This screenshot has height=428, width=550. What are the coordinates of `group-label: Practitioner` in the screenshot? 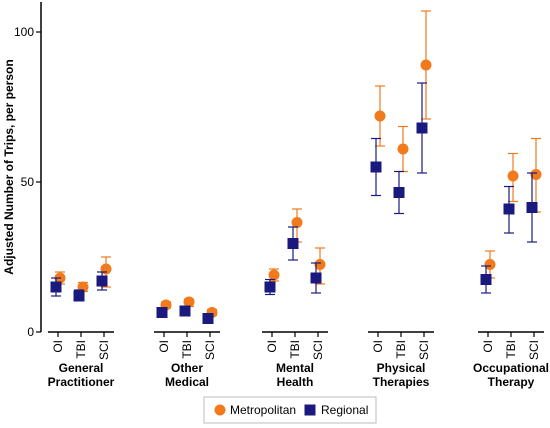 It's located at (81, 382).